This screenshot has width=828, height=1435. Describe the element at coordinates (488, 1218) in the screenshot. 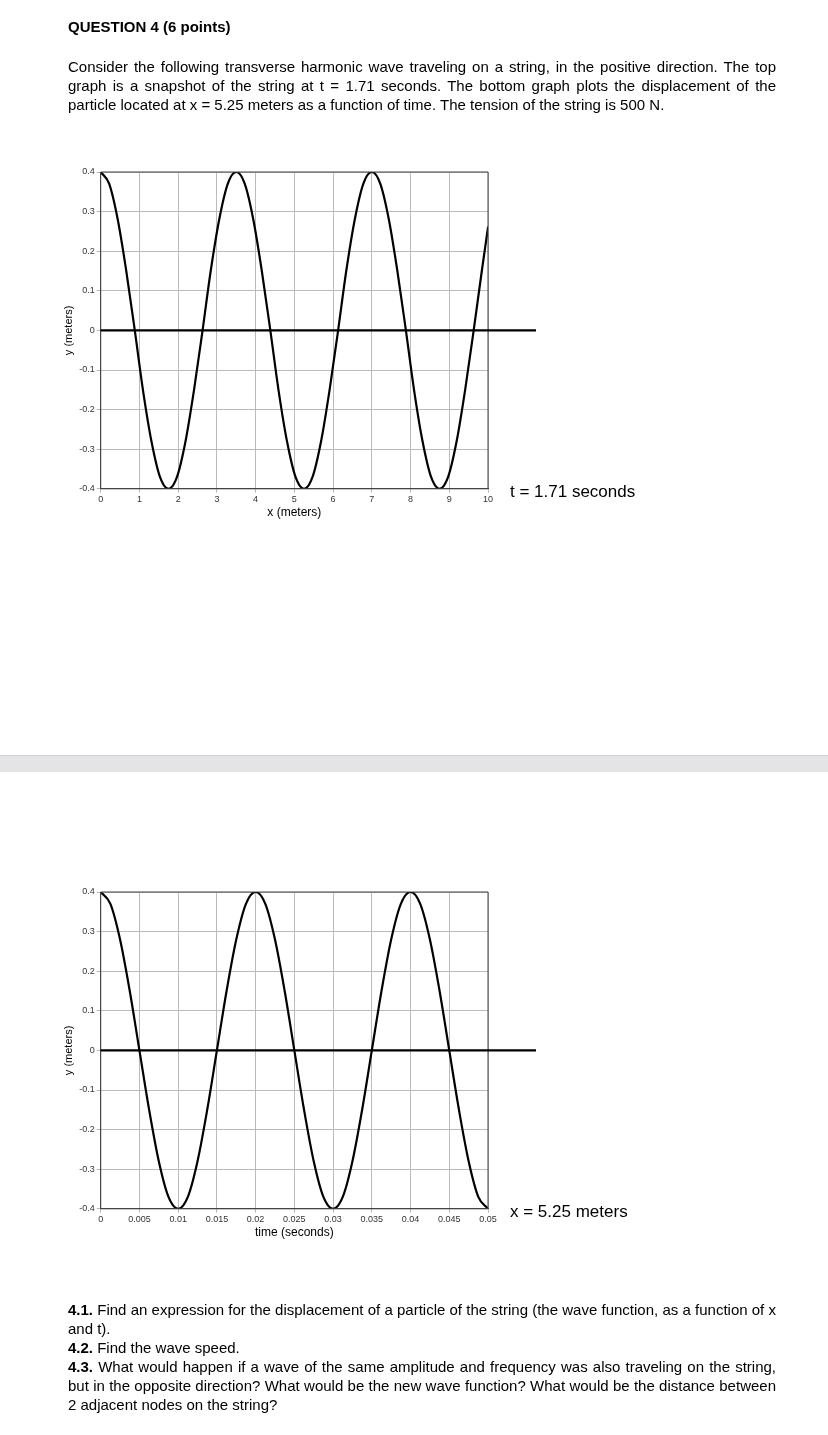

I see `x-tick-label: 0.05` at that location.